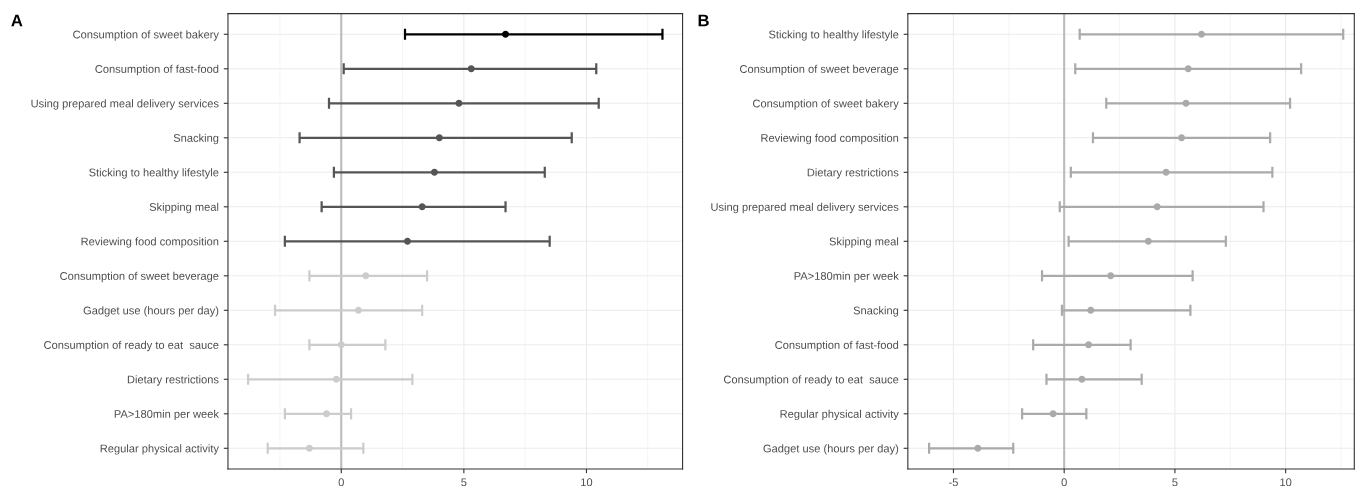 The width and height of the screenshot is (1357, 486). What do you see at coordinates (703, 20) in the screenshot?
I see `text: B` at bounding box center [703, 20].